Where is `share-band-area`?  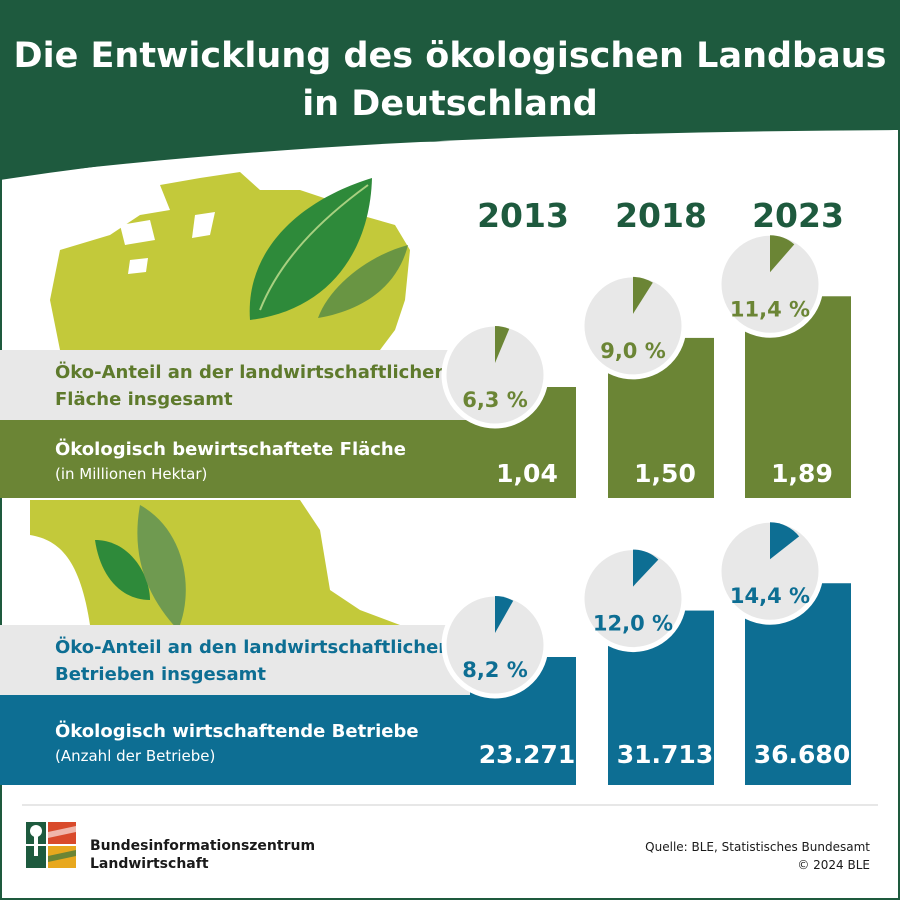
share-band-area is located at coordinates (235, 385).